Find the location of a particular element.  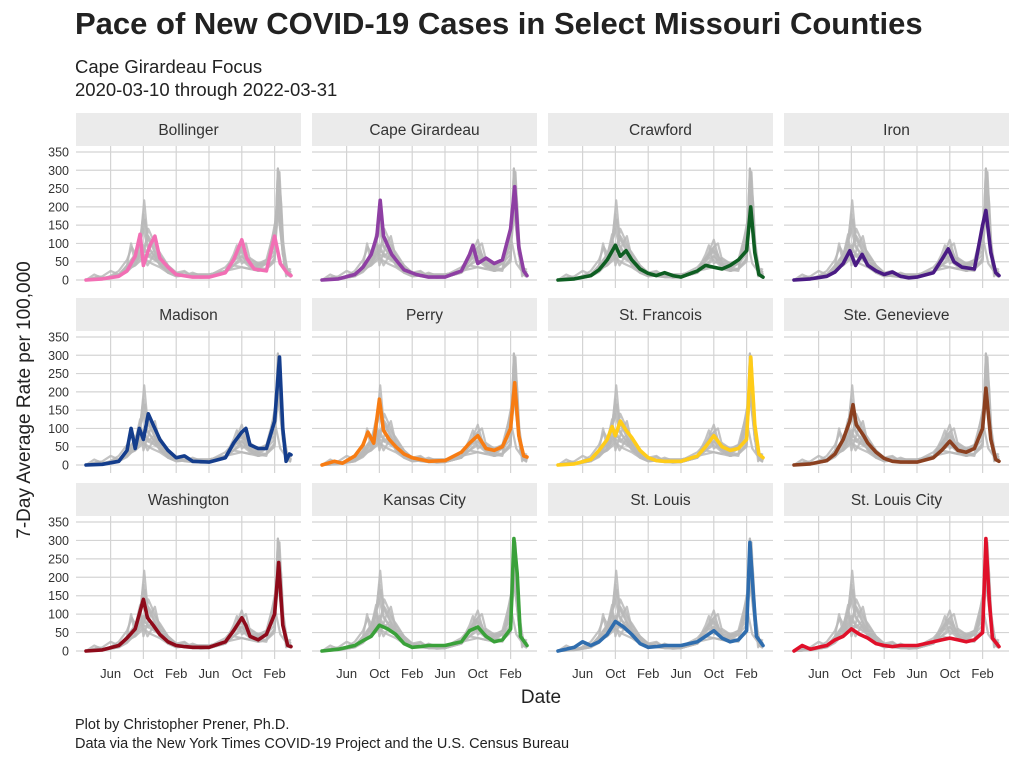

facet-strip-label: Perry is located at coordinates (424, 315).